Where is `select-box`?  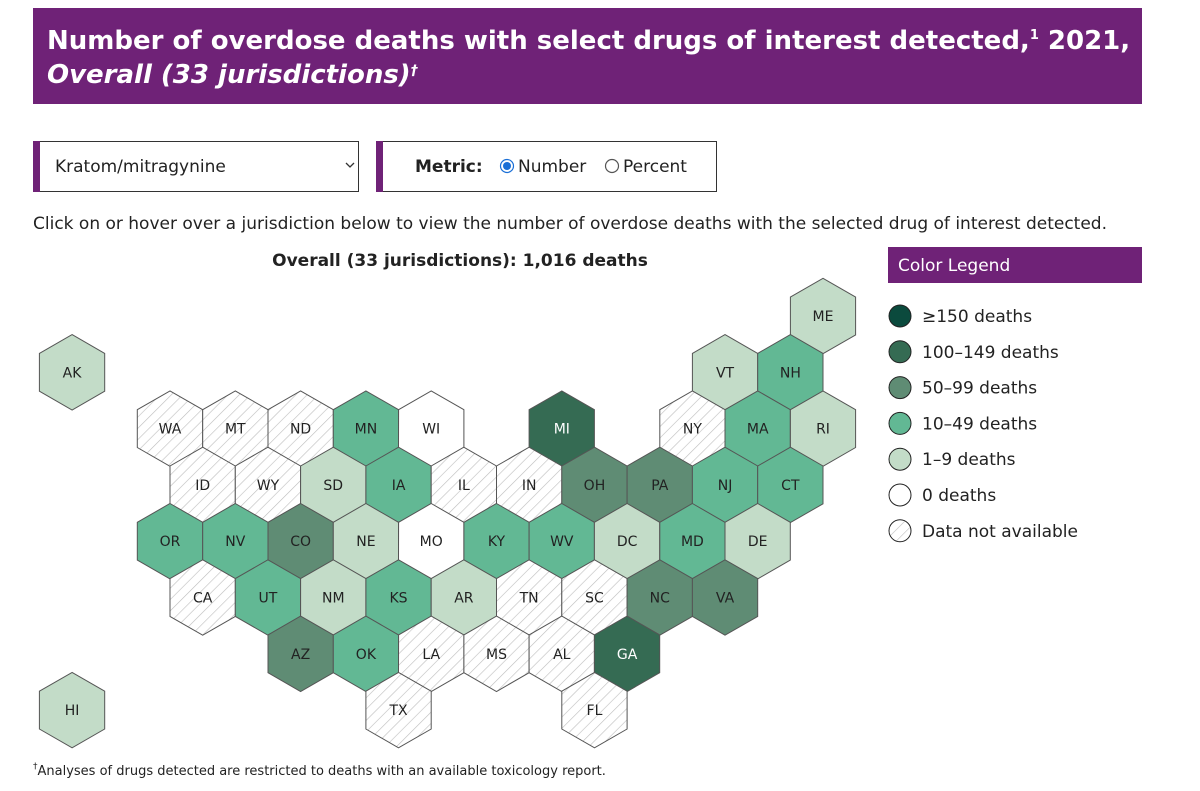 select-box is located at coordinates (196, 166).